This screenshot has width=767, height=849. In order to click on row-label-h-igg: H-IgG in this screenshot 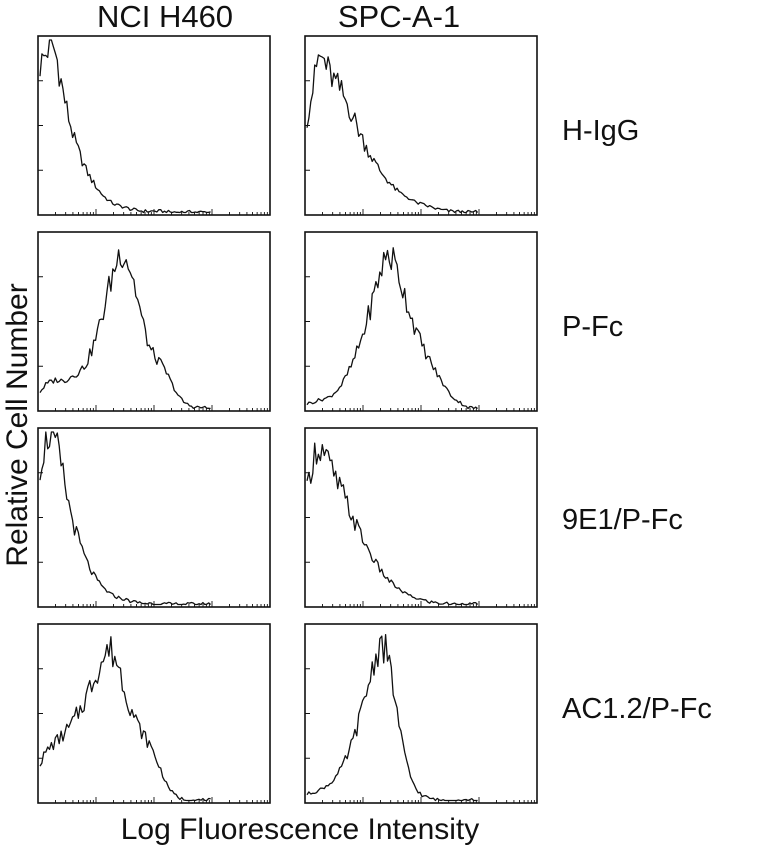, I will do `click(600, 131)`.